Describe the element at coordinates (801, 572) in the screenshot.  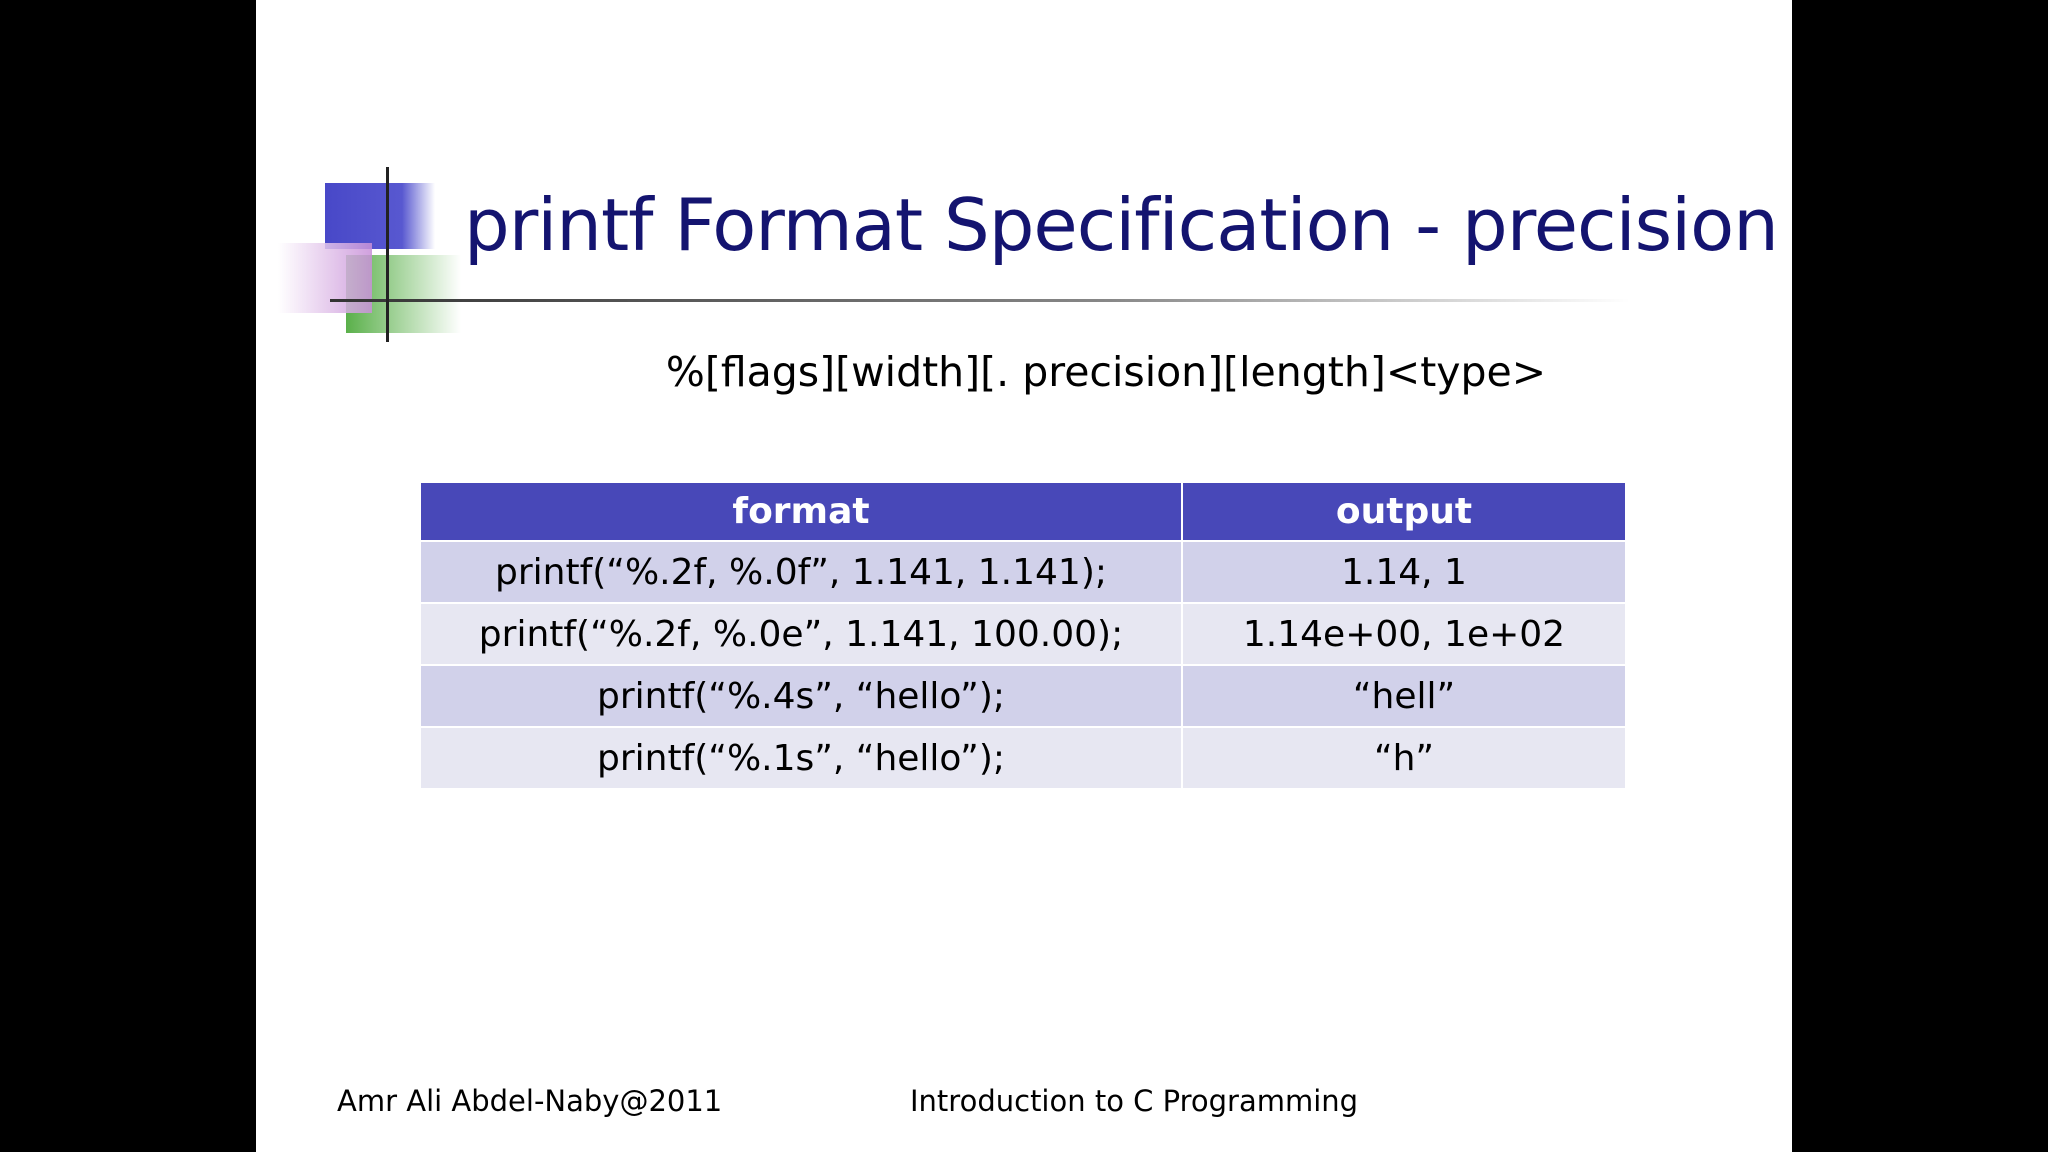
I see `format-cell: printf(“%.2f, %.0f”, 1.141, 1.141);` at that location.